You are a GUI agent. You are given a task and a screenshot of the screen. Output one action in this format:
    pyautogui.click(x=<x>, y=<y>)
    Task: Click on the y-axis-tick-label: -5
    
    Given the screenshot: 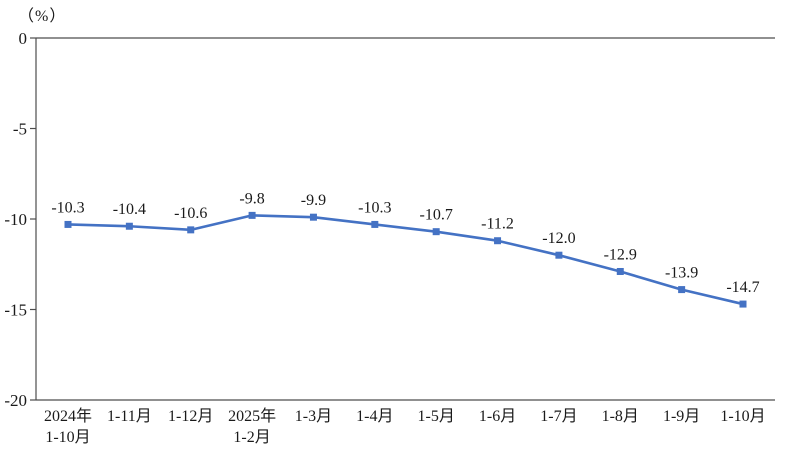 What is the action you would take?
    pyautogui.click(x=20, y=128)
    